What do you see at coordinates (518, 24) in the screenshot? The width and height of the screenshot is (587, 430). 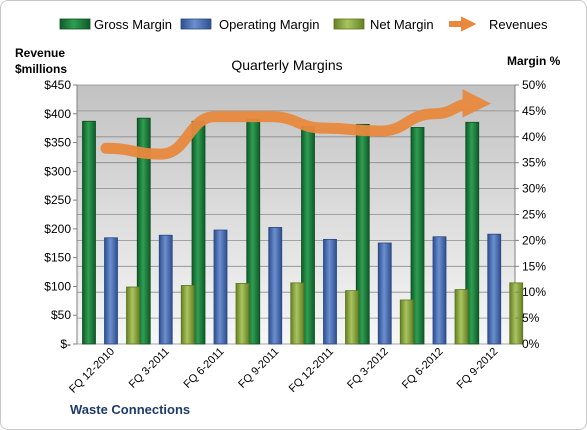 I see `legend-label-revenues: Revenues` at bounding box center [518, 24].